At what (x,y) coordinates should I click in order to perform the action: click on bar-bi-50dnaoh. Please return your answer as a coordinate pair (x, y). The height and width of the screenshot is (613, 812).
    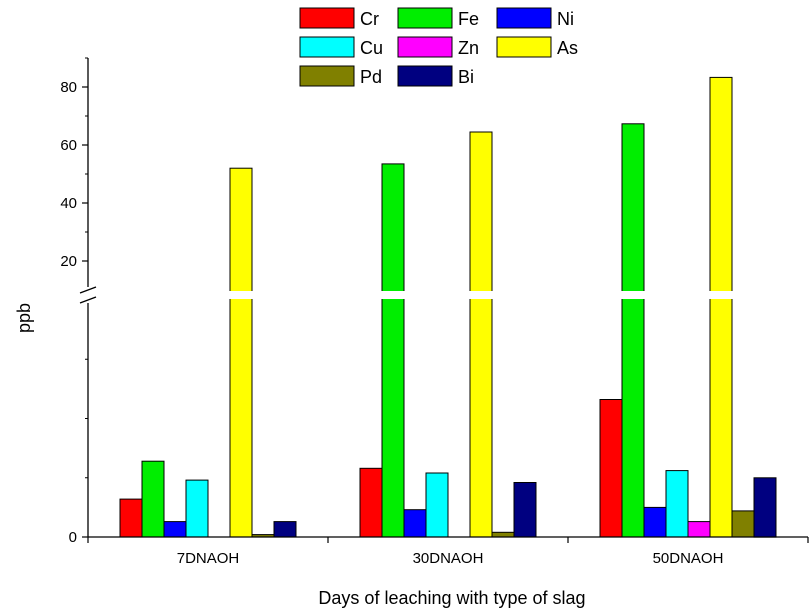
    Looking at the image, I should click on (765, 507).